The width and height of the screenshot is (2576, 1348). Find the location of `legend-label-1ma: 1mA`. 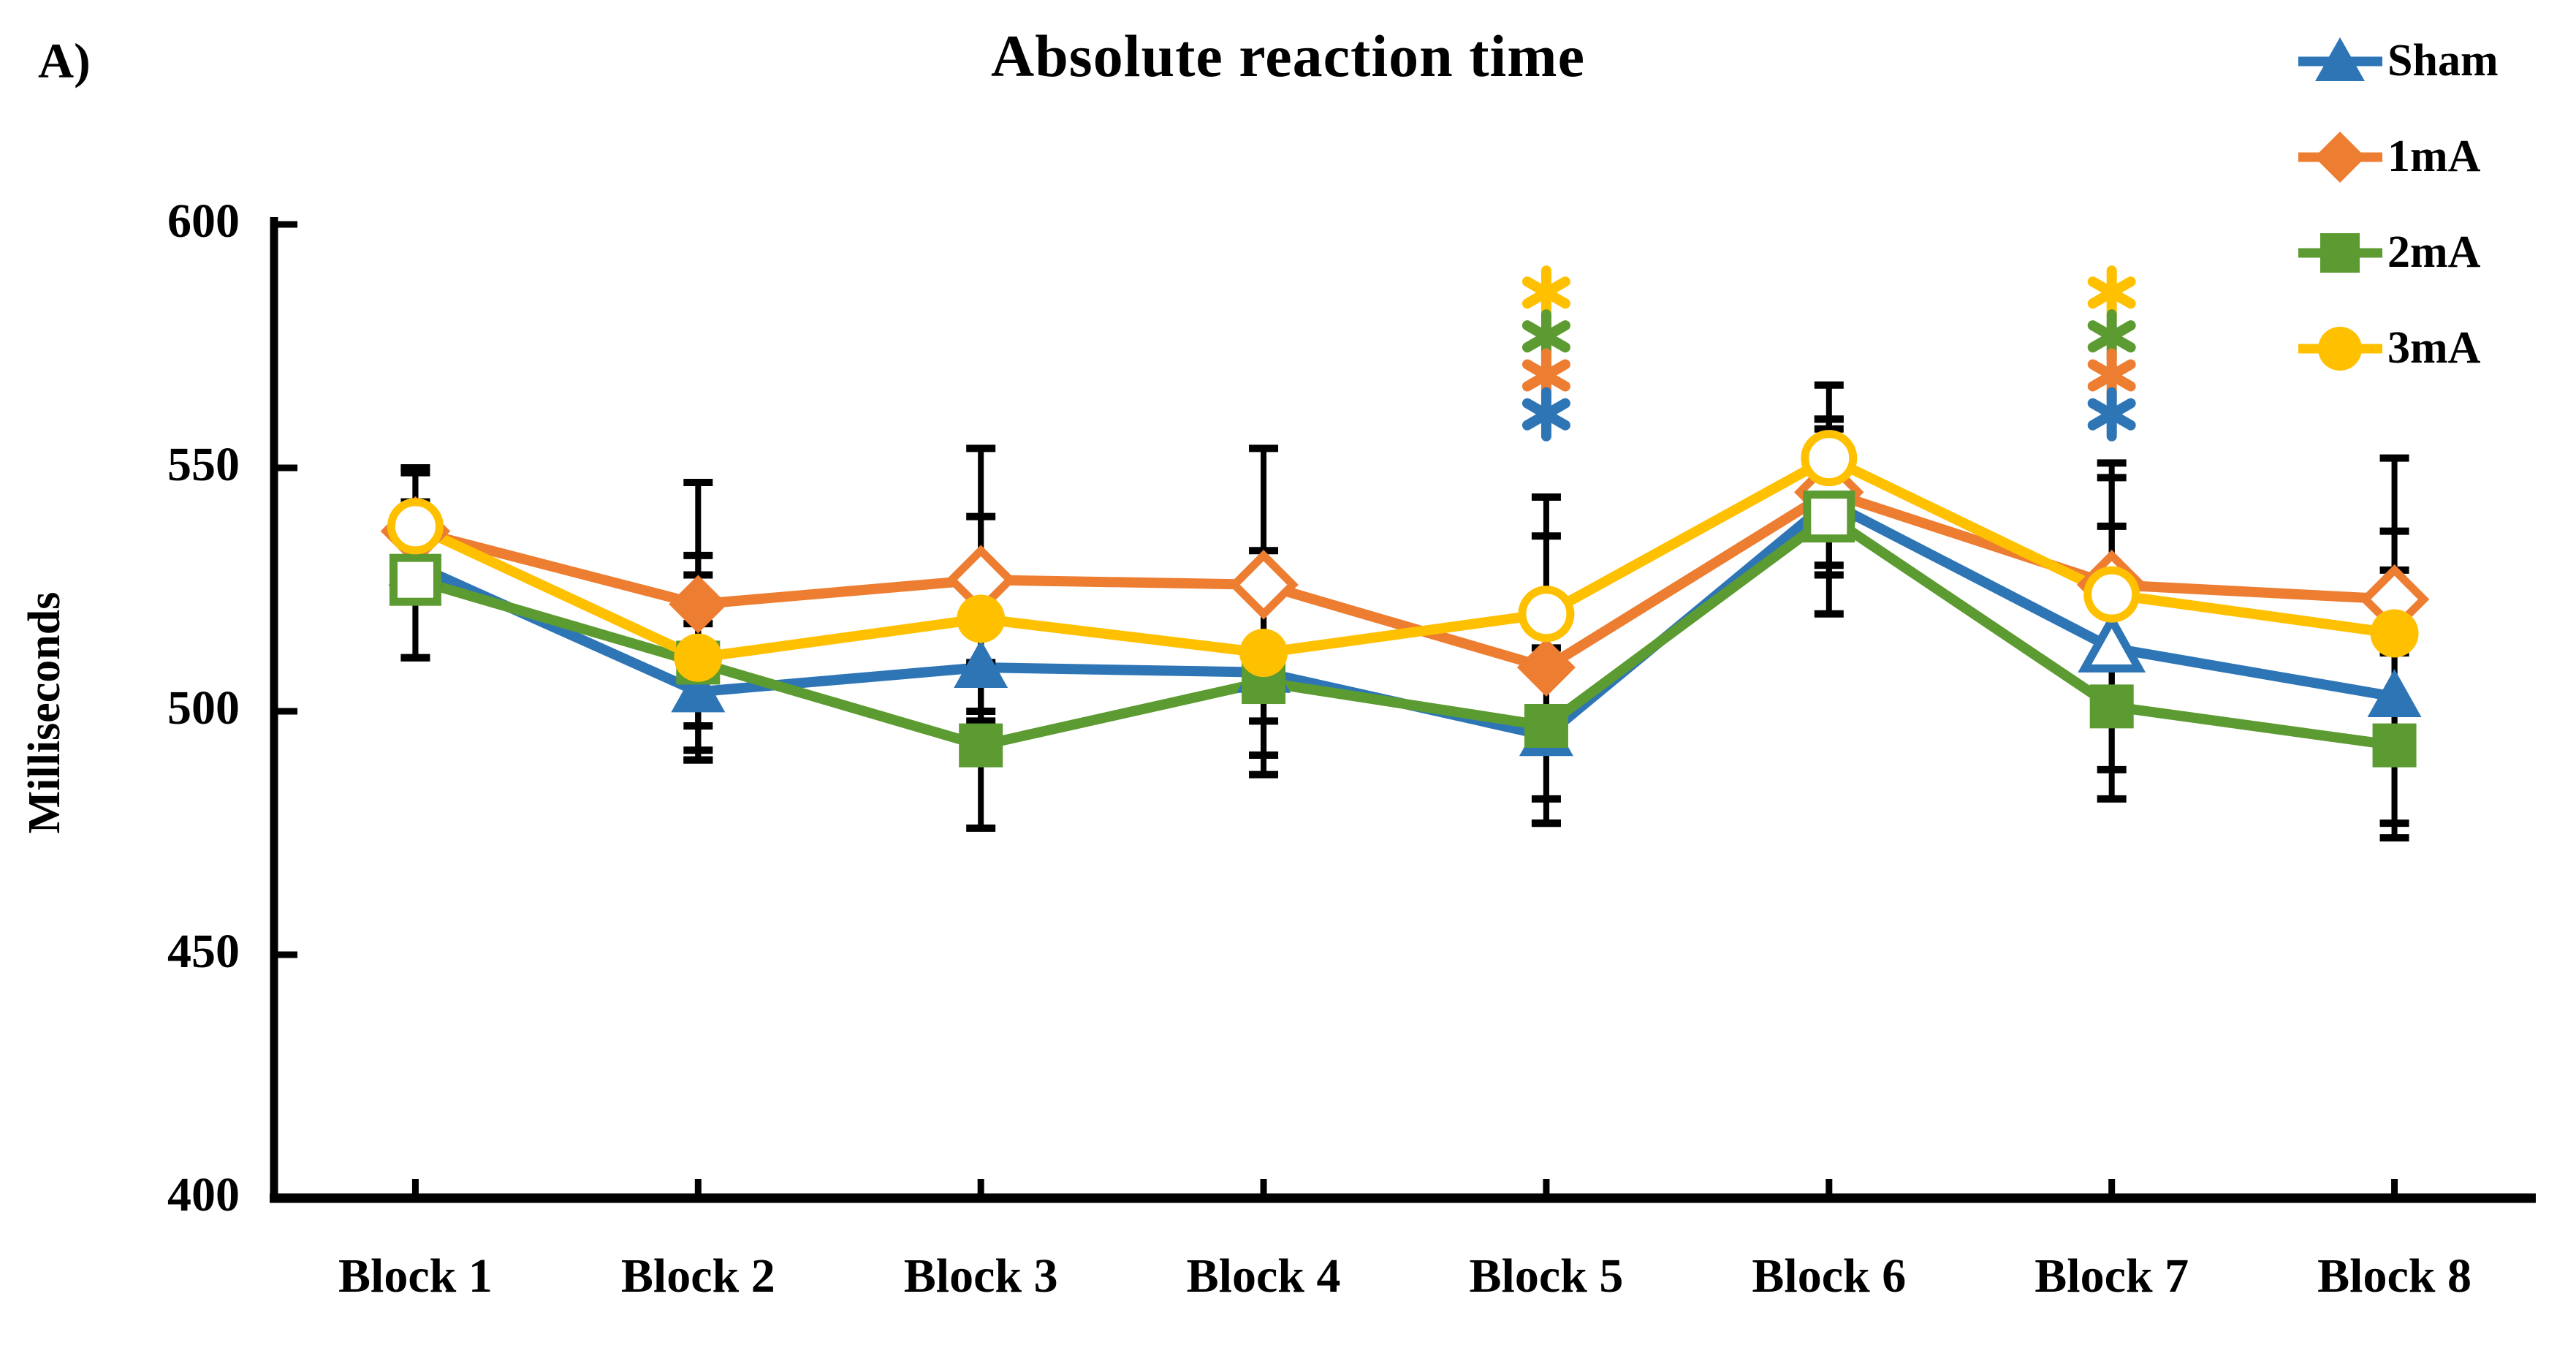

legend-label-1ma: 1mA is located at coordinates (2434, 156).